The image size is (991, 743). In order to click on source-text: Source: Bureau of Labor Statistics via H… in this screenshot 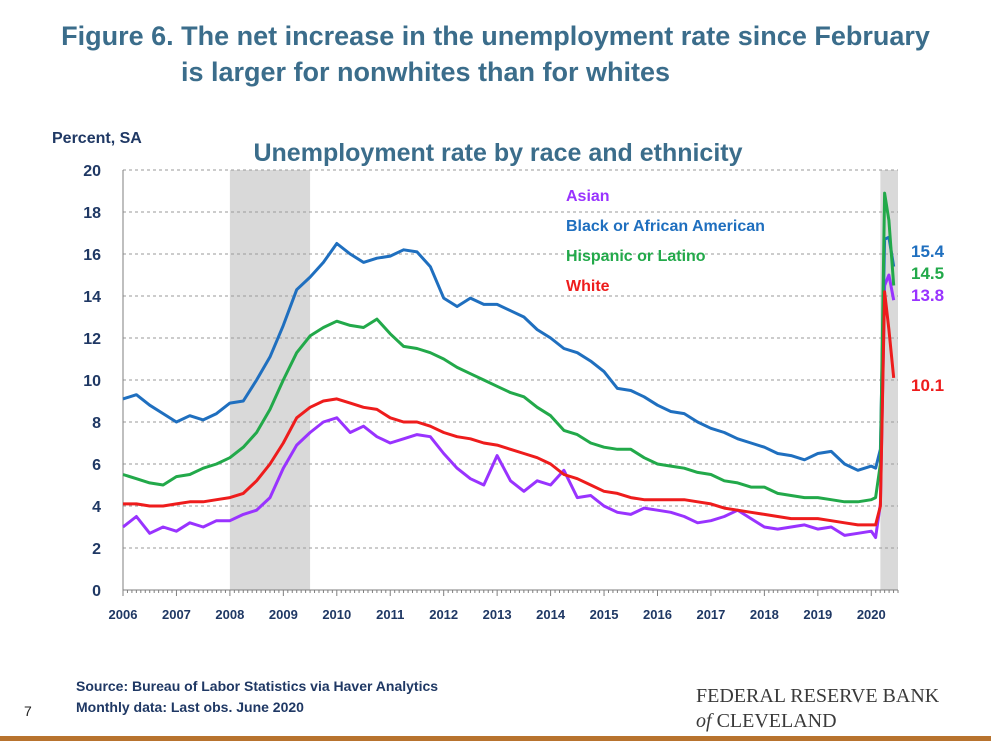, I will do `click(257, 686)`.